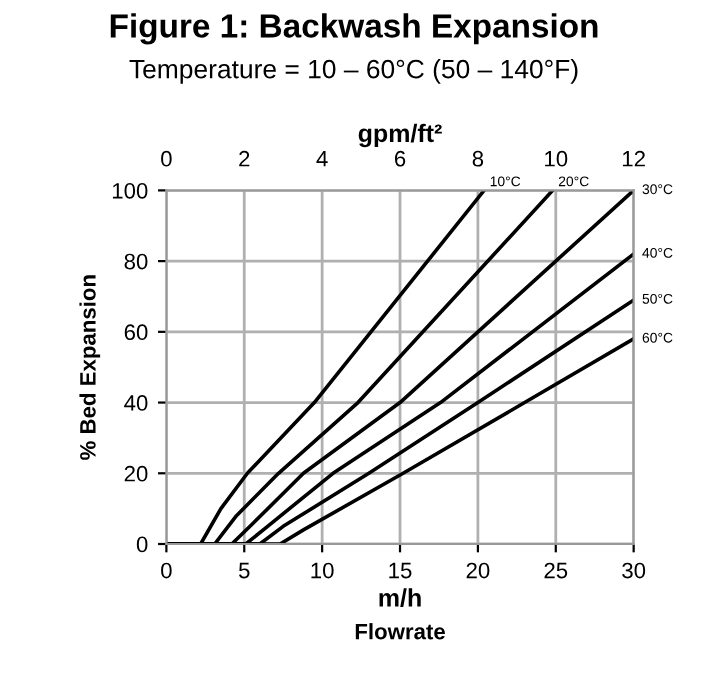 The width and height of the screenshot is (708, 680). What do you see at coordinates (130, 190) in the screenshot?
I see `y-tick-label: 100` at bounding box center [130, 190].